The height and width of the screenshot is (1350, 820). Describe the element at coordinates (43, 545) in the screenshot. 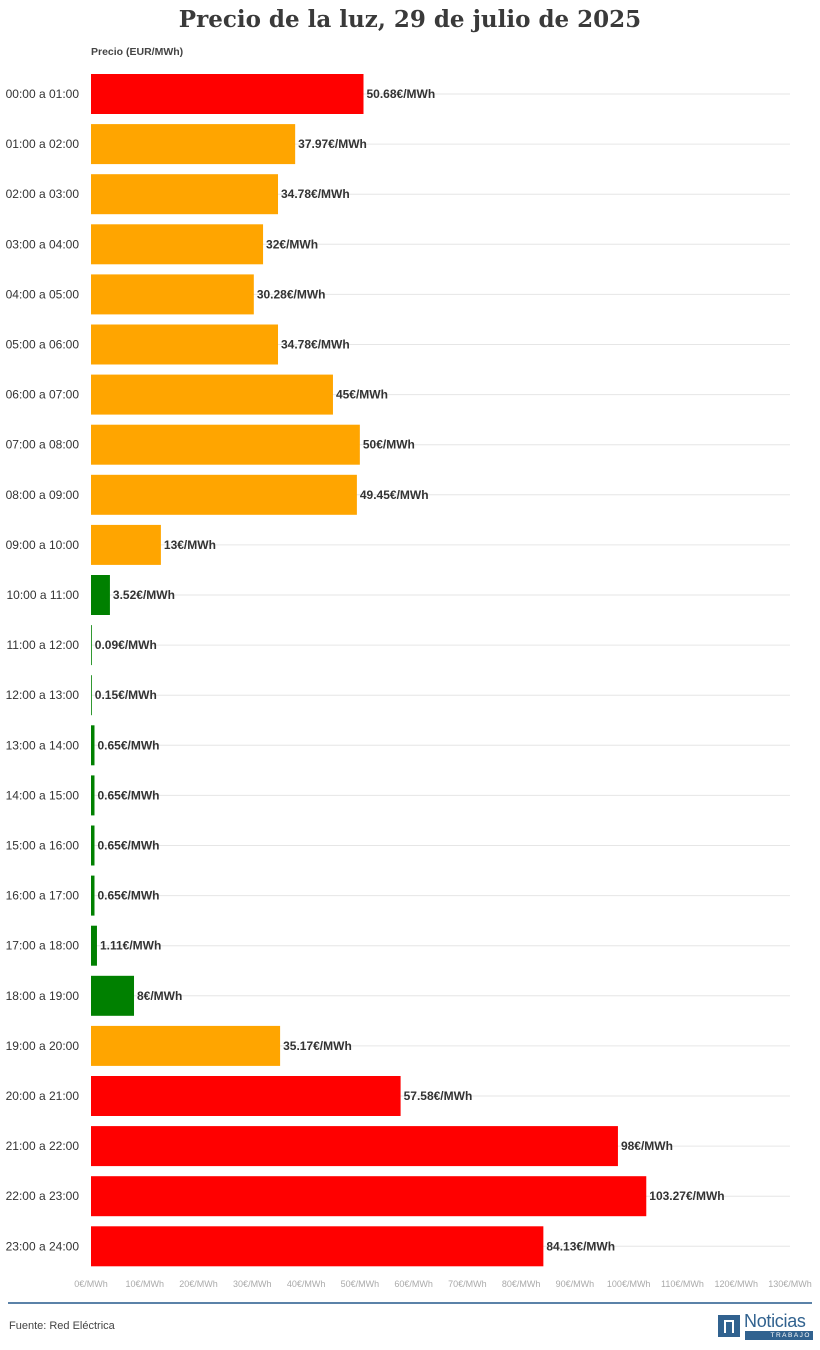

I see `category-label: 09:00 a 10:00` at that location.